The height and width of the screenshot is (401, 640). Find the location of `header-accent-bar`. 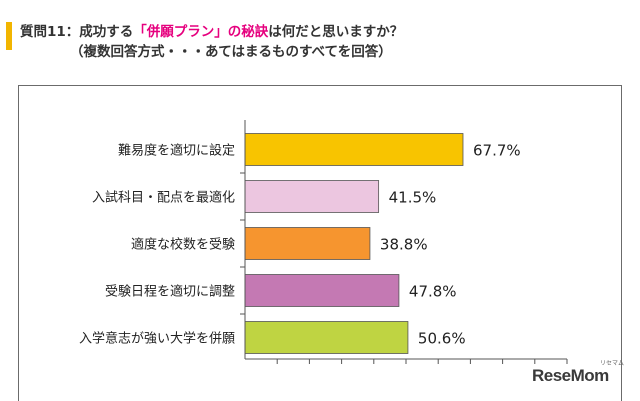

header-accent-bar is located at coordinates (9, 36).